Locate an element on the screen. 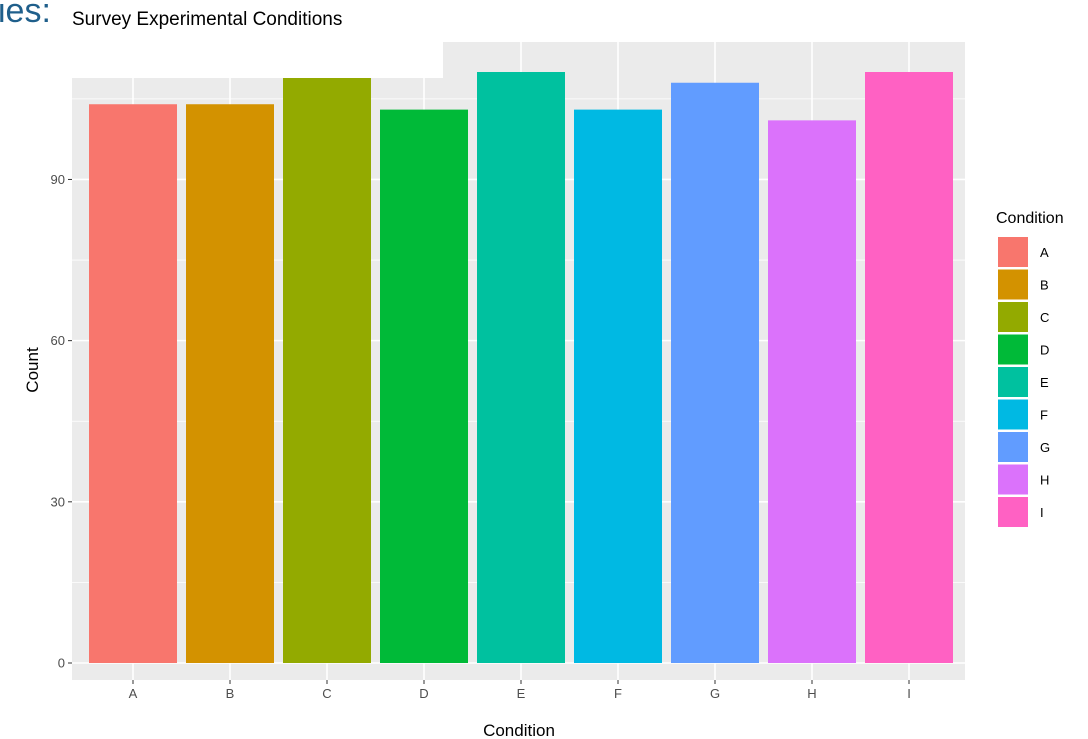 The width and height of the screenshot is (1088, 739). bar-g is located at coordinates (715, 372).